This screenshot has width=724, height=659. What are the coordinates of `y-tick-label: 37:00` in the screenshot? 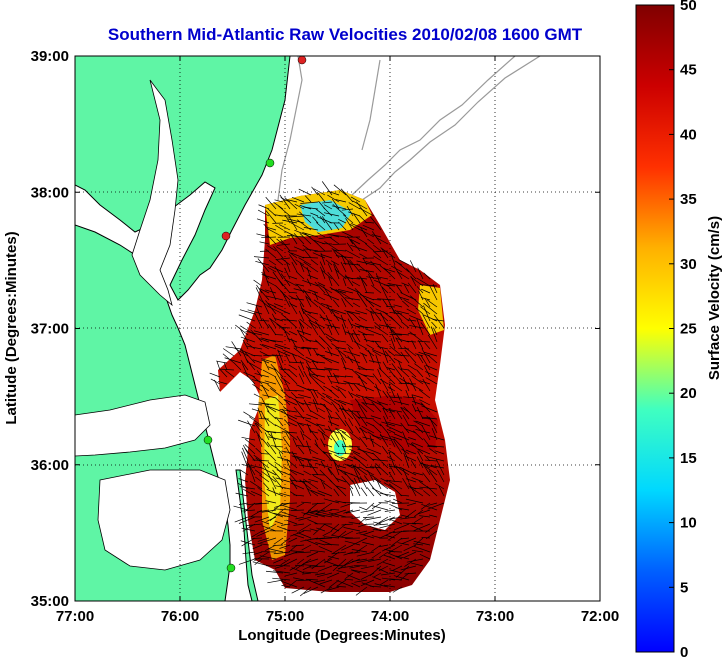 It's located at (50, 329).